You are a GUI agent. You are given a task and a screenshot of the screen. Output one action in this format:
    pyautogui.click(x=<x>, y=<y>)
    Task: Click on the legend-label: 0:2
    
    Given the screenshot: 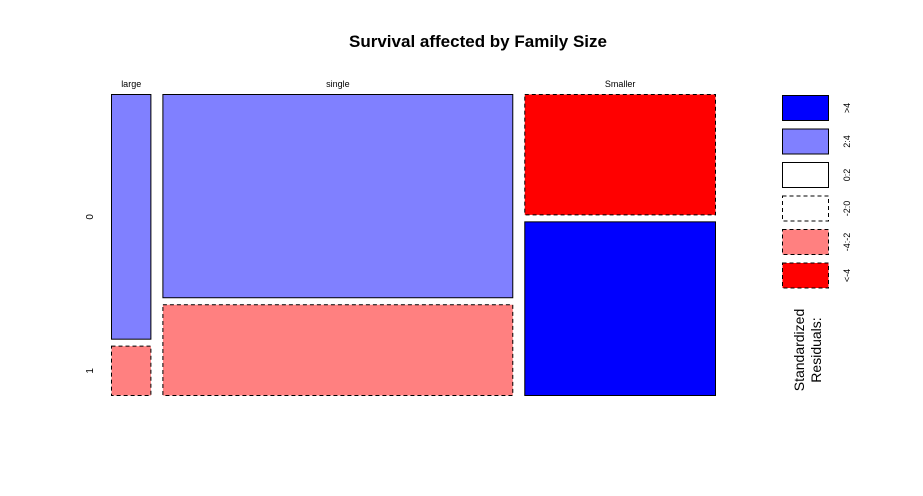 What is the action you would take?
    pyautogui.click(x=847, y=175)
    